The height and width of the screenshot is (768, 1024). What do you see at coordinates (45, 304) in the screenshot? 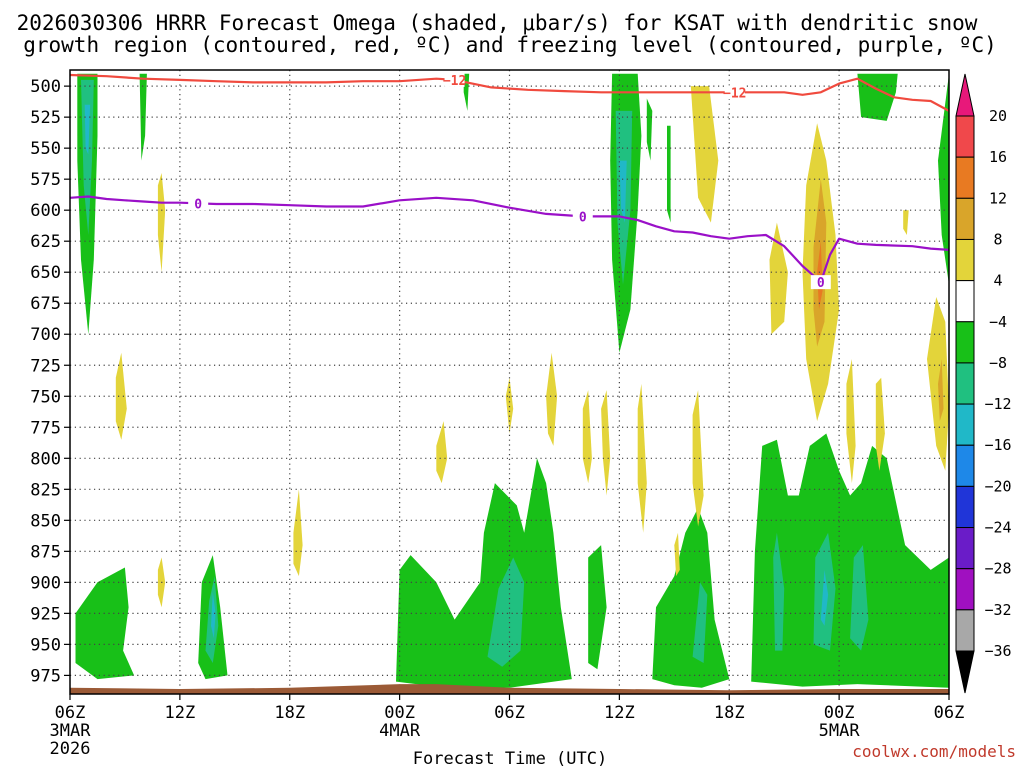
I see `y-tick-label-675: 675` at bounding box center [45, 304].